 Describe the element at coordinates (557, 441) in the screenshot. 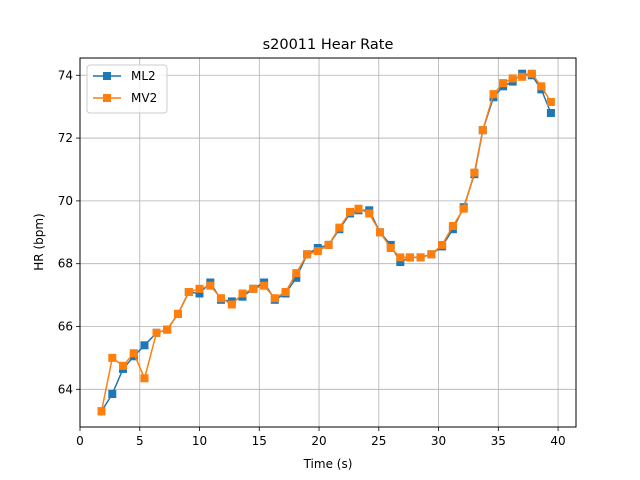

I see `x-tick-label: 40` at that location.